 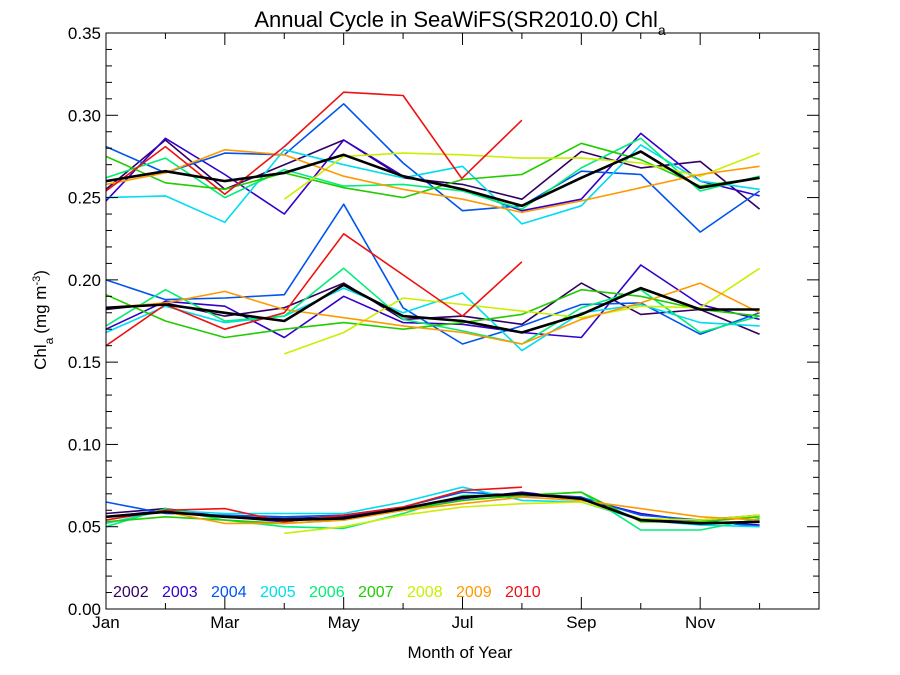 What do you see at coordinates (40, 357) in the screenshot?
I see `y-axis-title-main: Chl` at bounding box center [40, 357].